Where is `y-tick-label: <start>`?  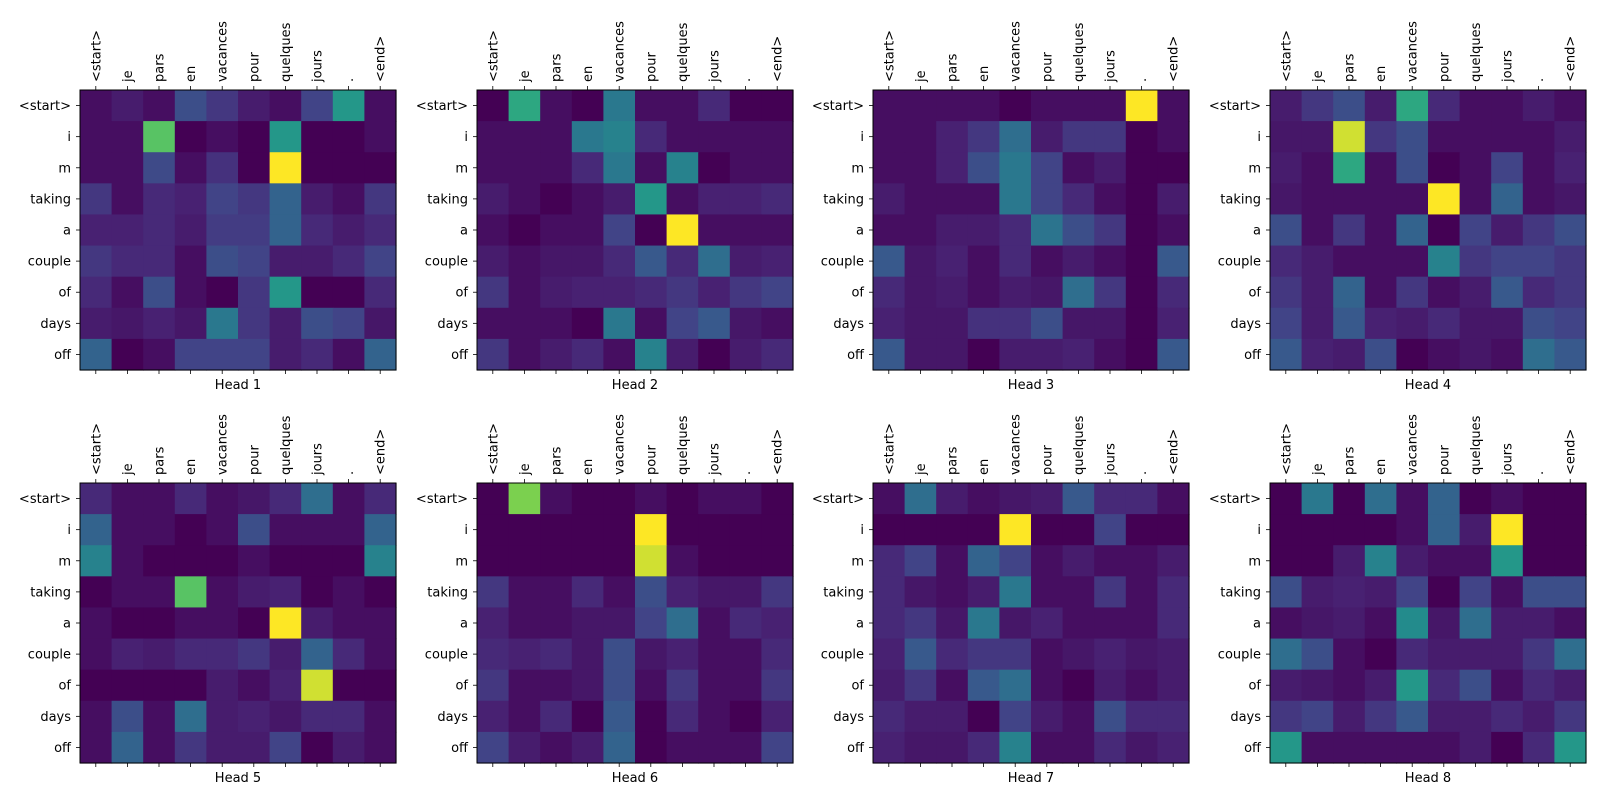 y-tick-label: <start> is located at coordinates (838, 499).